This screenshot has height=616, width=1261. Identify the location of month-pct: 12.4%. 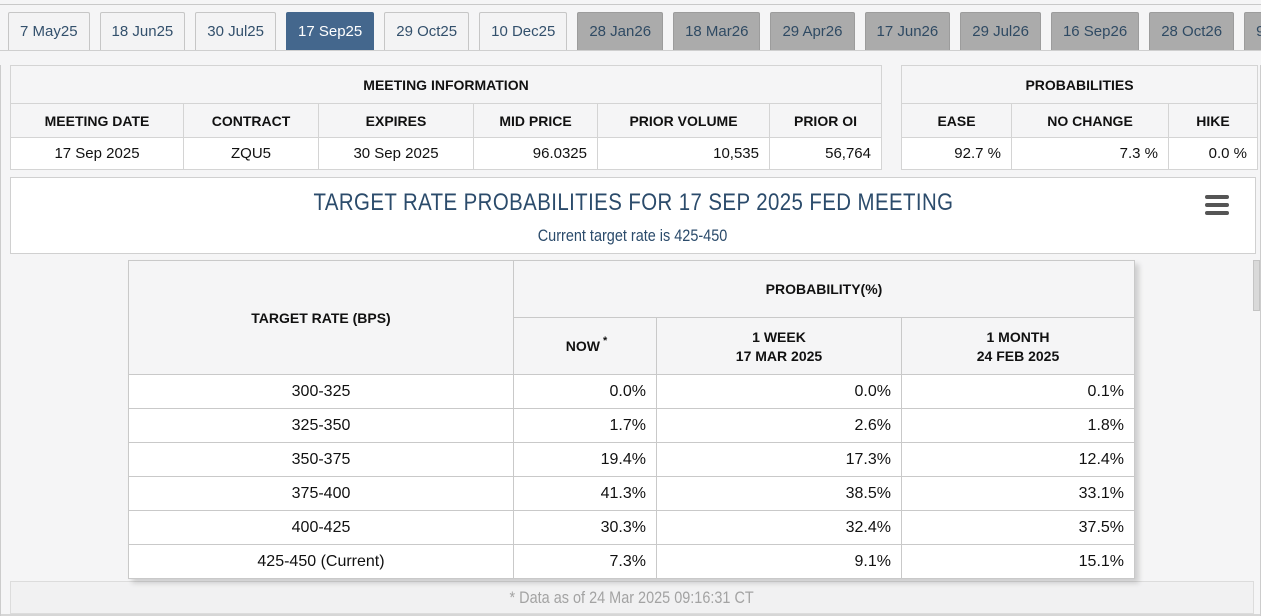
(1018, 459).